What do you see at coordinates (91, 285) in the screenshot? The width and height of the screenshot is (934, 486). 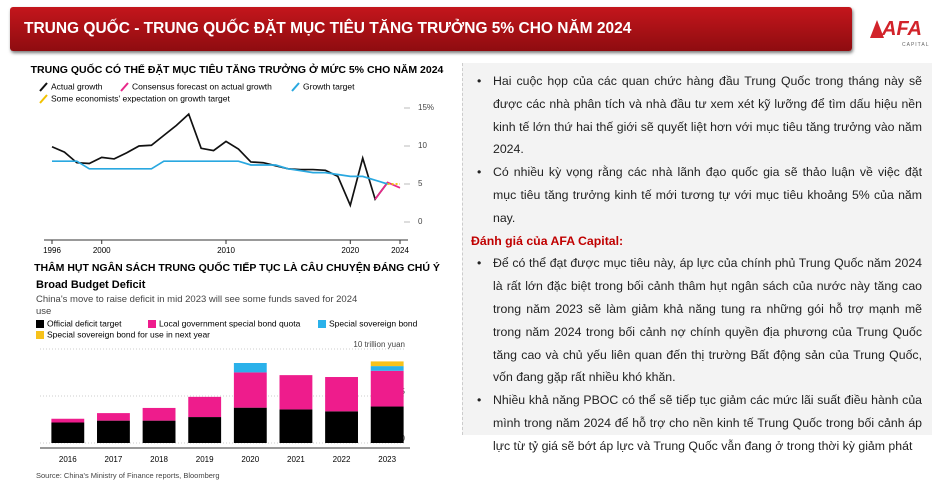 I see `inner-title: Broad Budget Deficit` at bounding box center [91, 285].